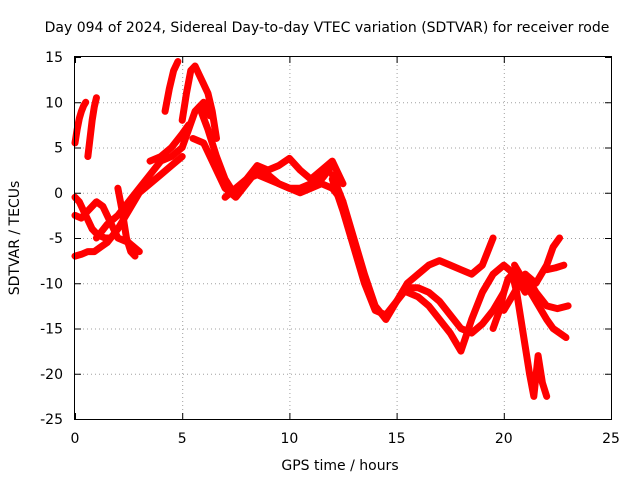 The width and height of the screenshot is (640, 480). I want to click on series-track-o, so click(418, 256).